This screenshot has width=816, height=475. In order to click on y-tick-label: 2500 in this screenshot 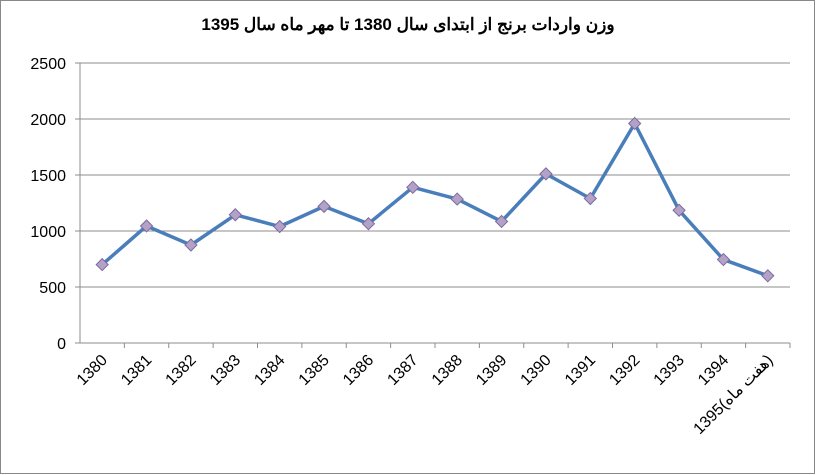, I will do `click(48, 64)`.